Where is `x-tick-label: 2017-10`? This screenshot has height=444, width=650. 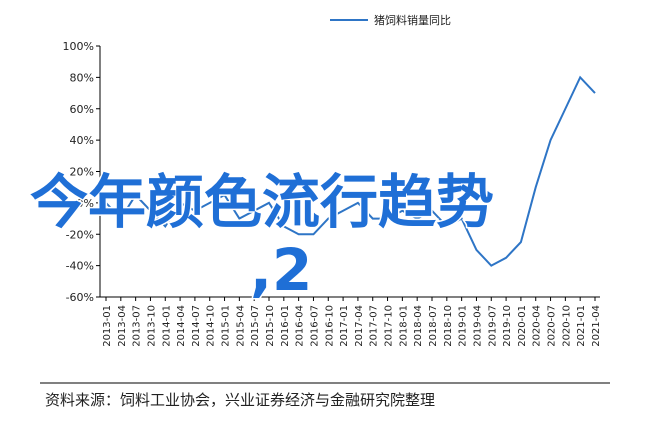 x-tick-label: 2017-10 is located at coordinates (389, 326).